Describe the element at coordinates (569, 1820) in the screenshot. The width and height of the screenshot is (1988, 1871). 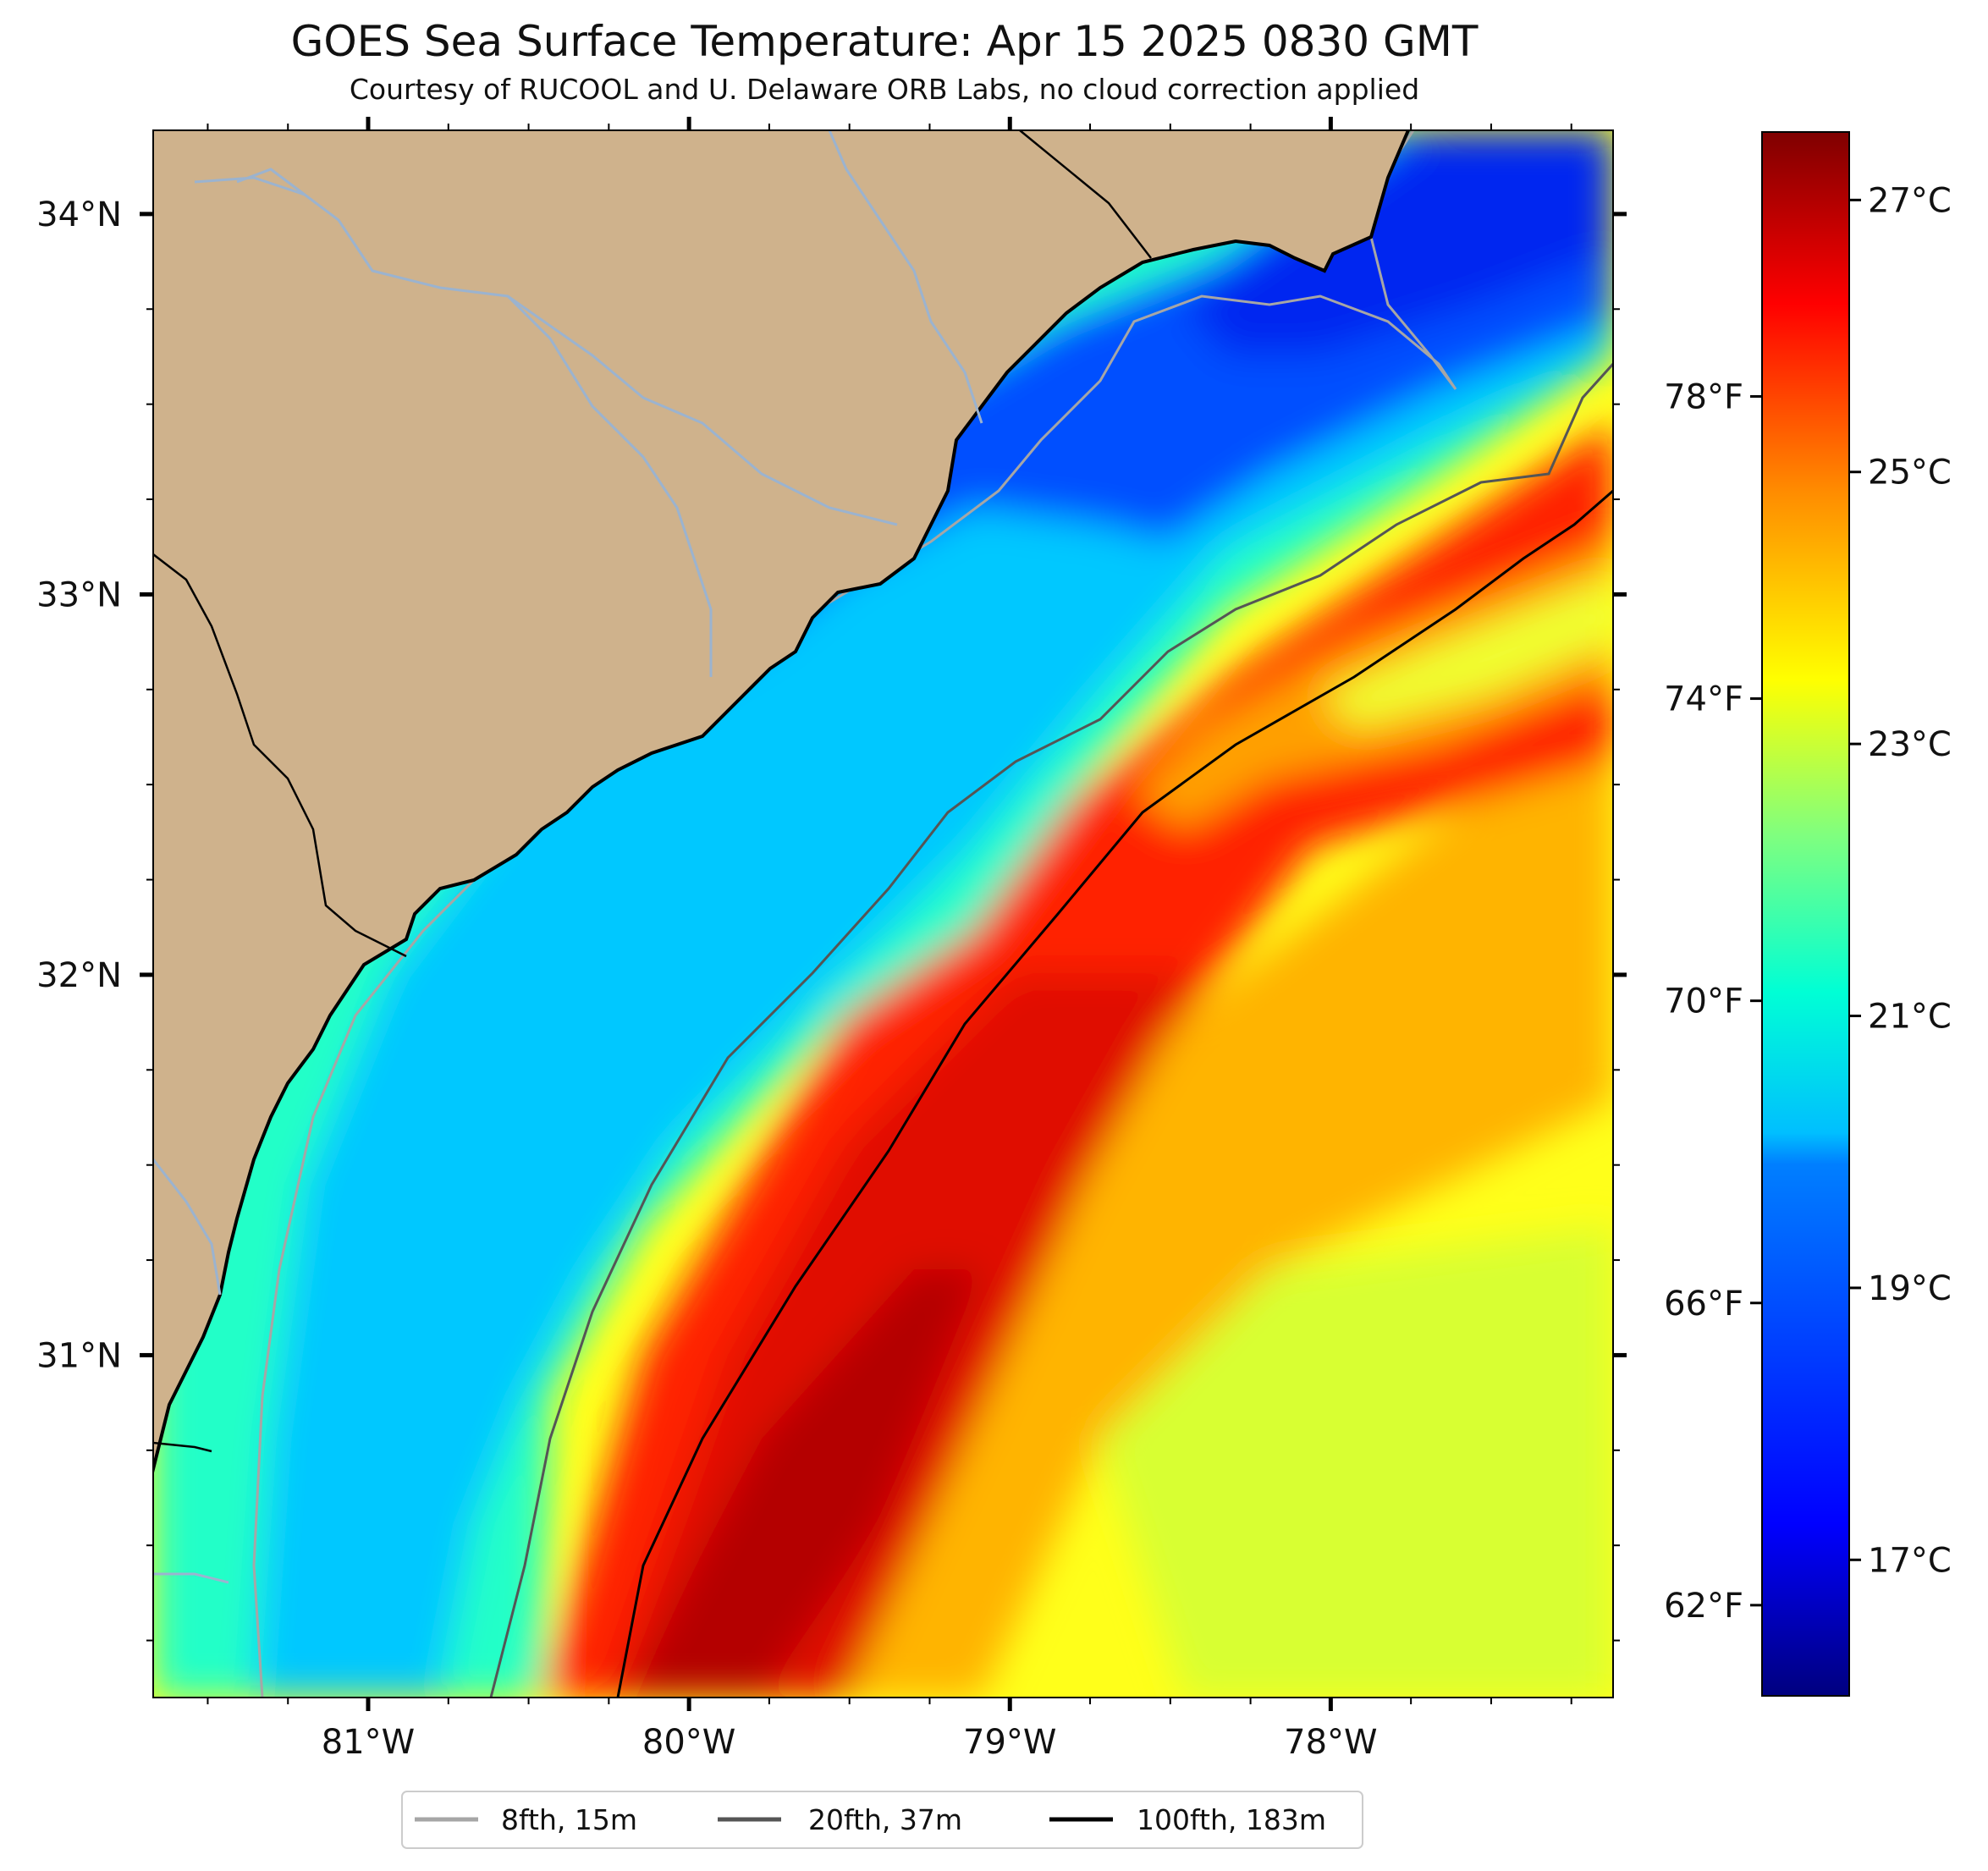
I see `legend-8fth-label: 8fth, 15m` at that location.